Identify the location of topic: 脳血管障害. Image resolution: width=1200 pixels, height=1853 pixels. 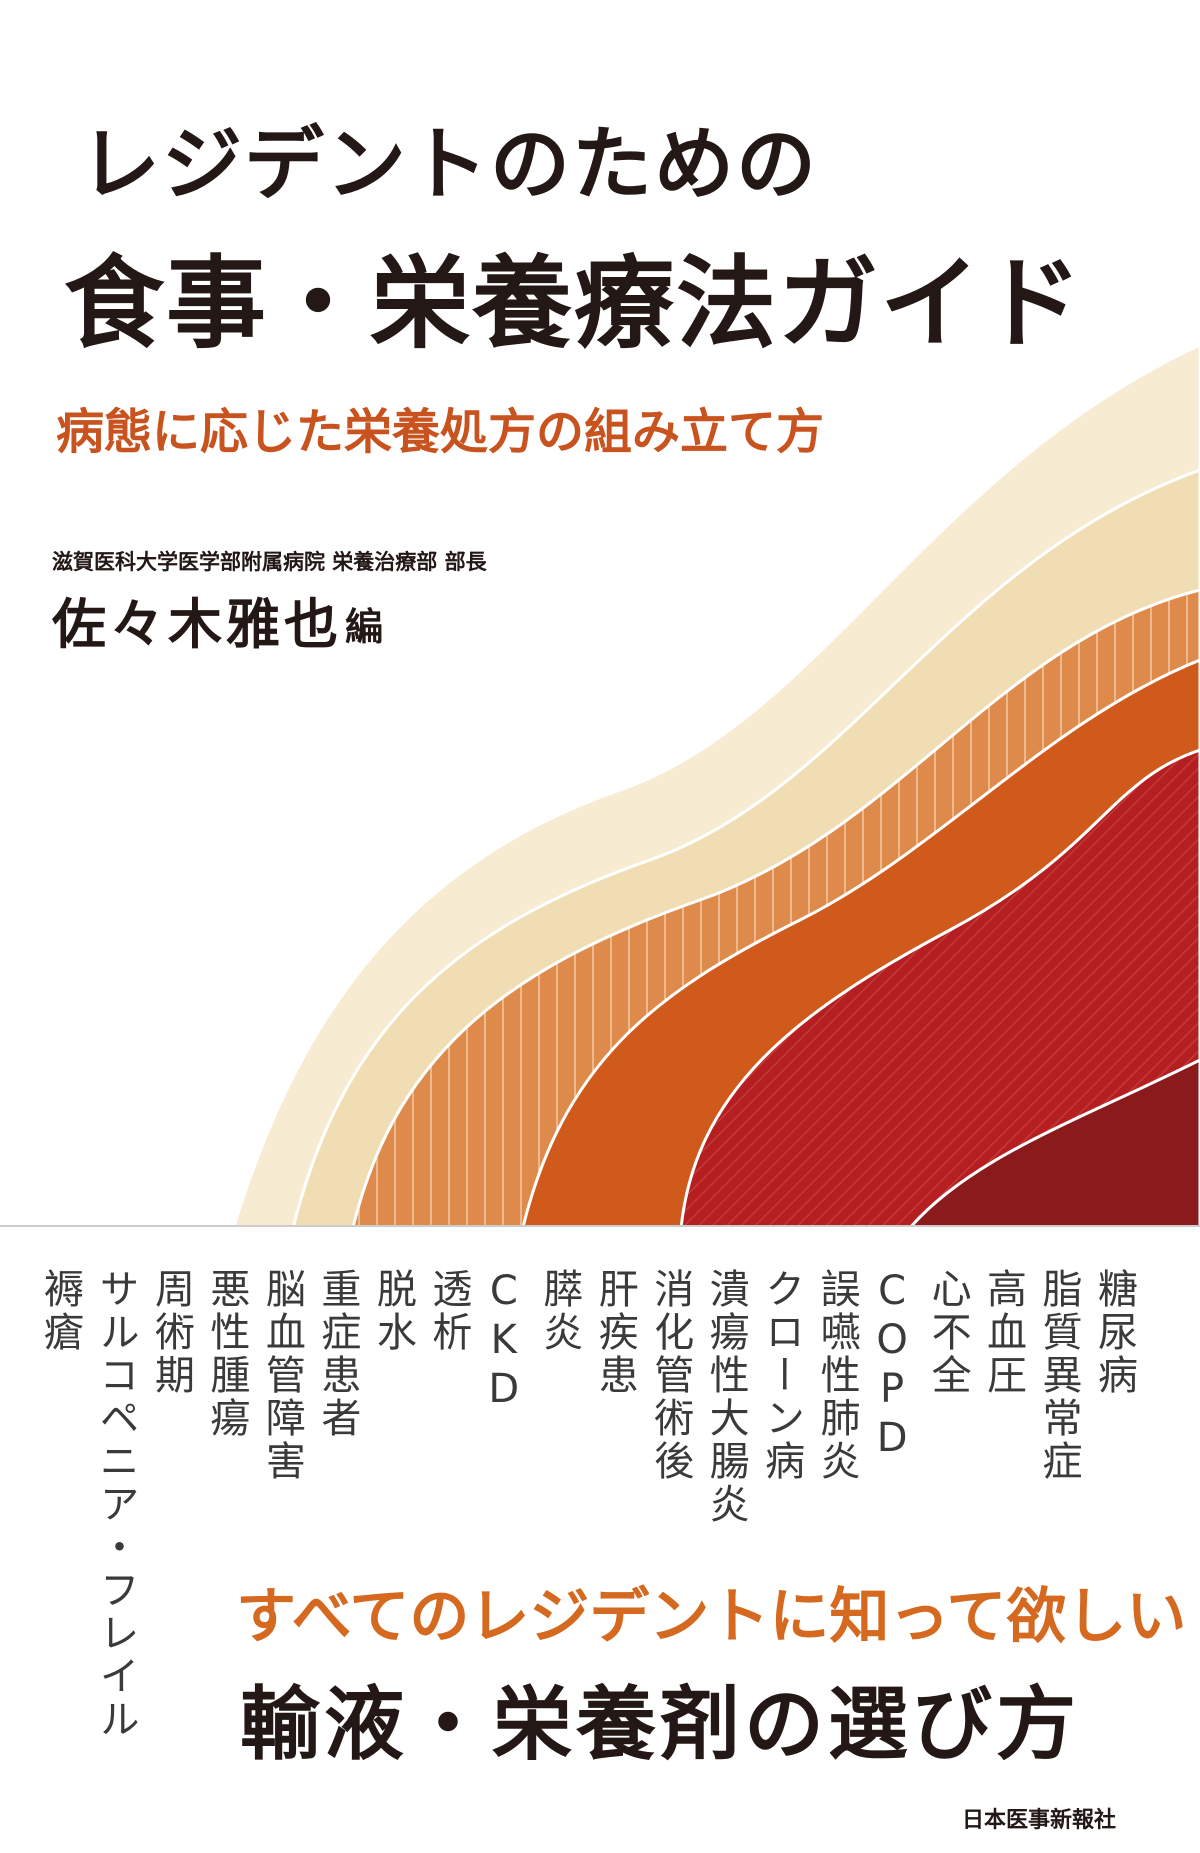
(281, 1375).